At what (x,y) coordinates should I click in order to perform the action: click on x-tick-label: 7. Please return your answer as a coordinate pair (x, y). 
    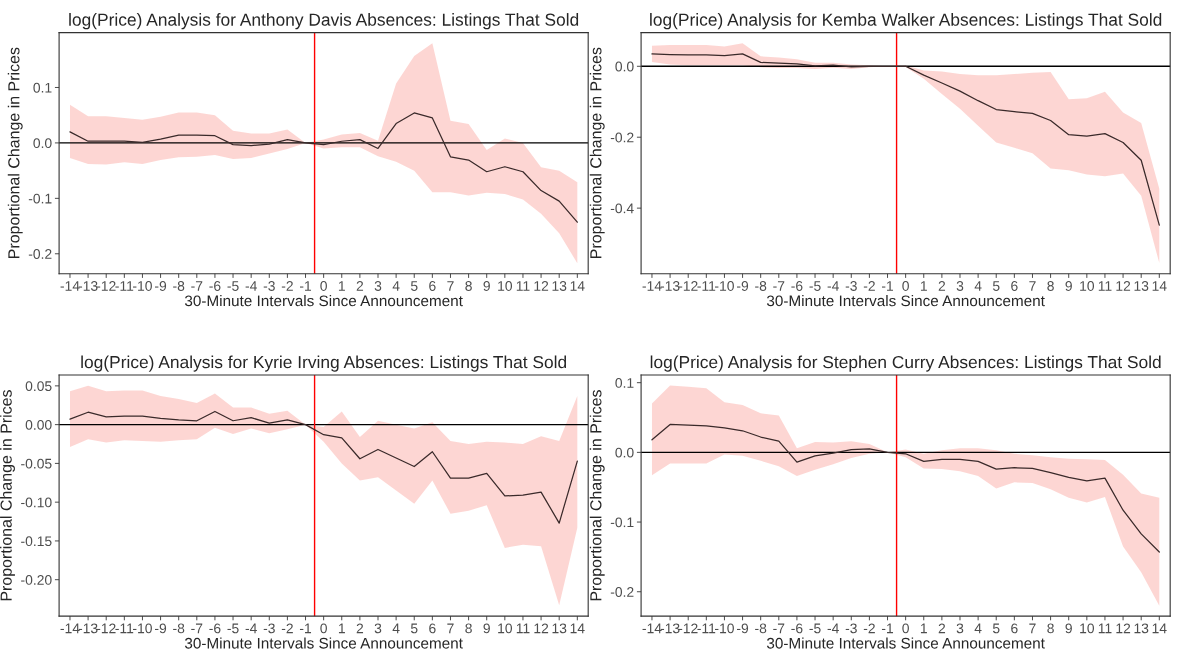
    Looking at the image, I should click on (1032, 286).